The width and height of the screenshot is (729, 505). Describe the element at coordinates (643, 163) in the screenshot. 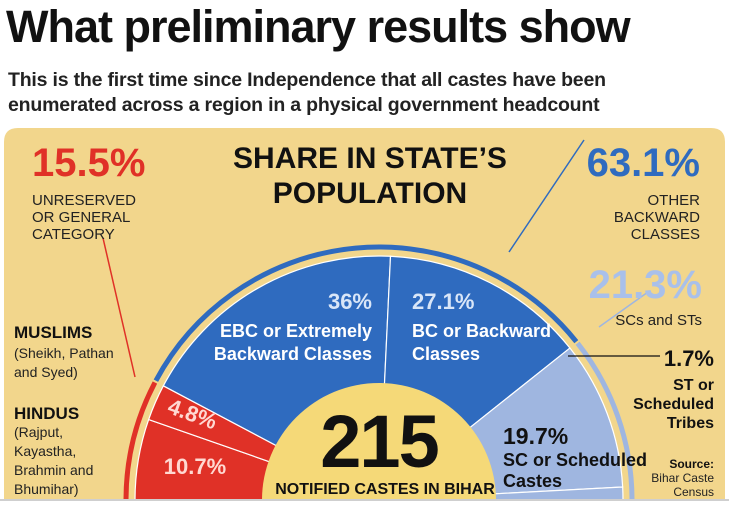

I see `group-value-obc: 63.1%` at that location.